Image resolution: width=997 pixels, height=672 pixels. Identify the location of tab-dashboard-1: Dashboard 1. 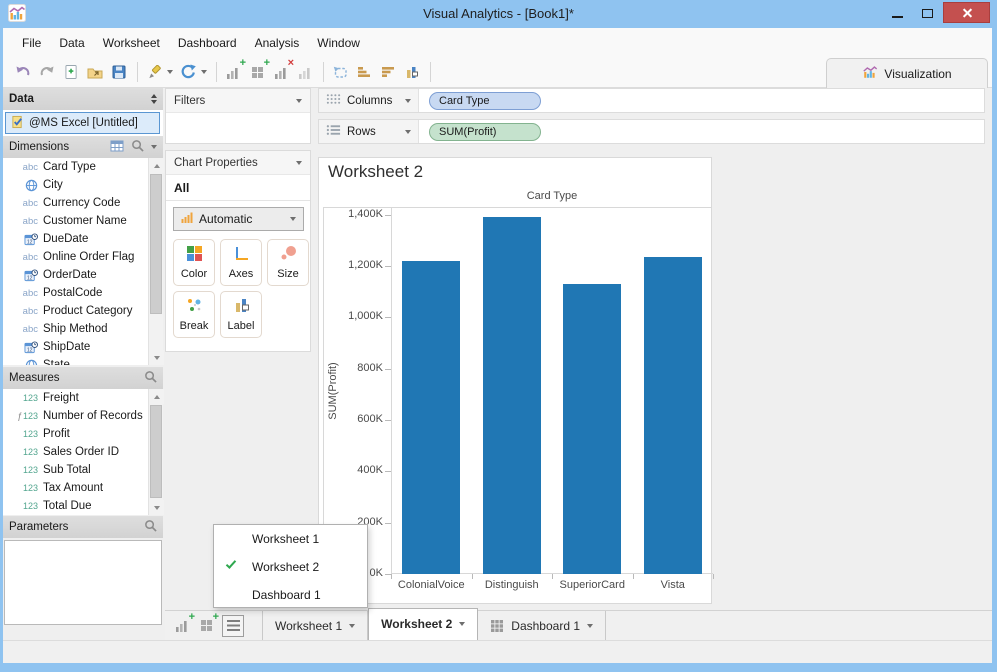
(542, 625).